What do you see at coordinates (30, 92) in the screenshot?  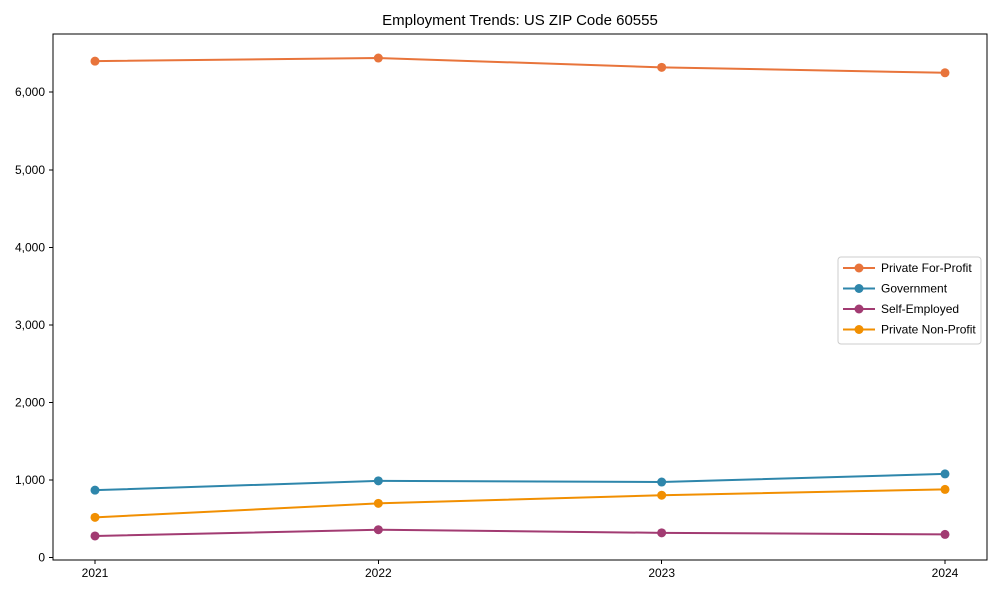 I see `y-tick-label: 6,000` at bounding box center [30, 92].